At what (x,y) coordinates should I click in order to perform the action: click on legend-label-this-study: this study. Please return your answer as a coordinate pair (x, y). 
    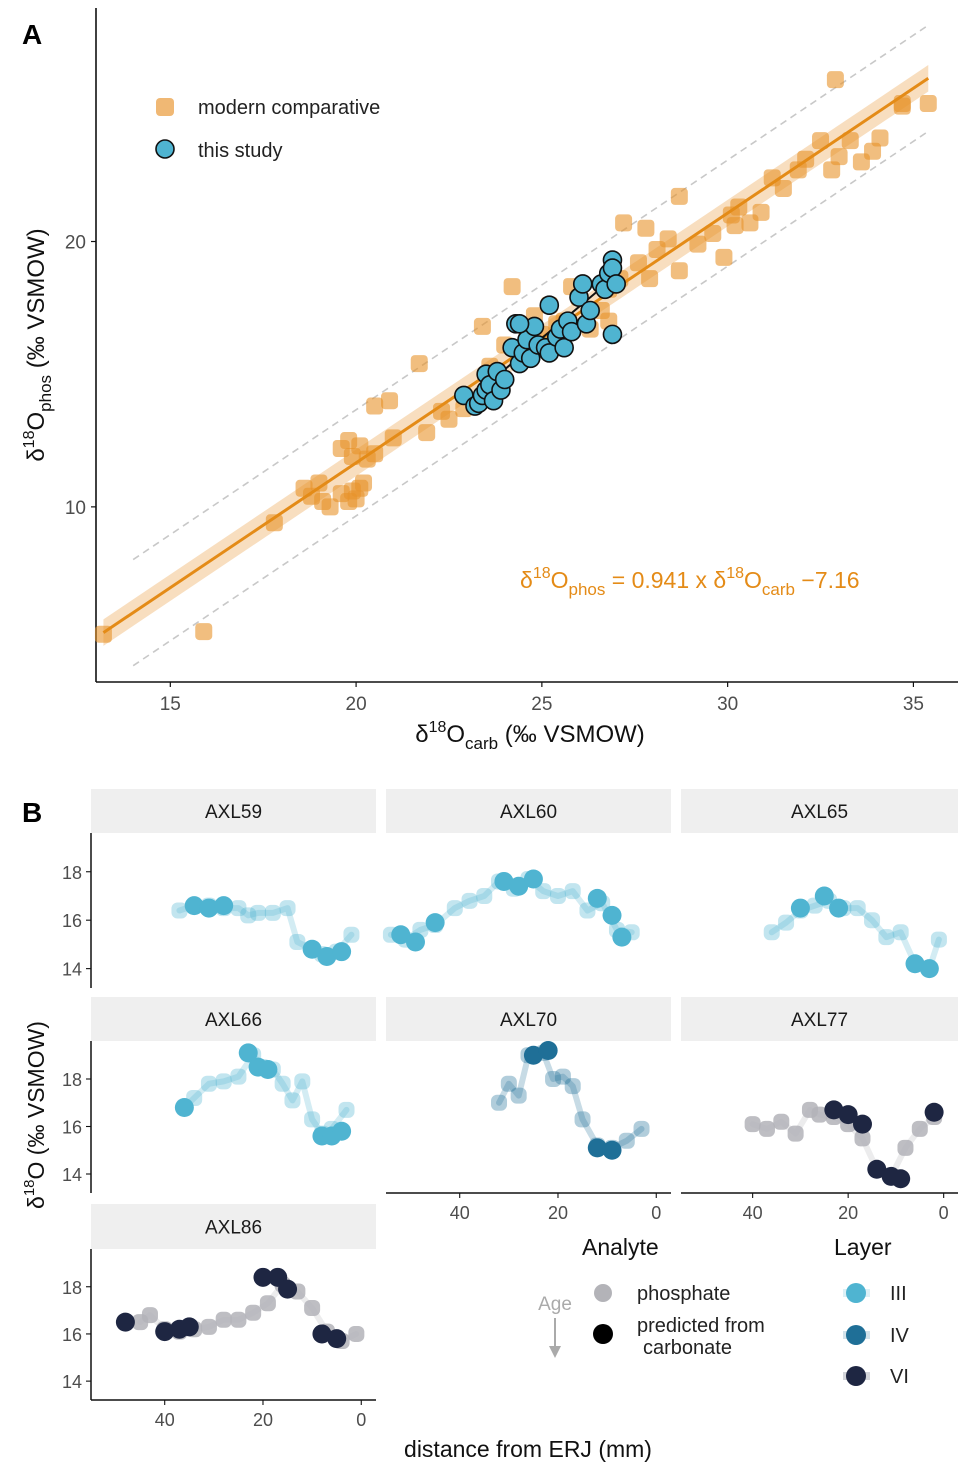
    Looking at the image, I should click on (240, 151).